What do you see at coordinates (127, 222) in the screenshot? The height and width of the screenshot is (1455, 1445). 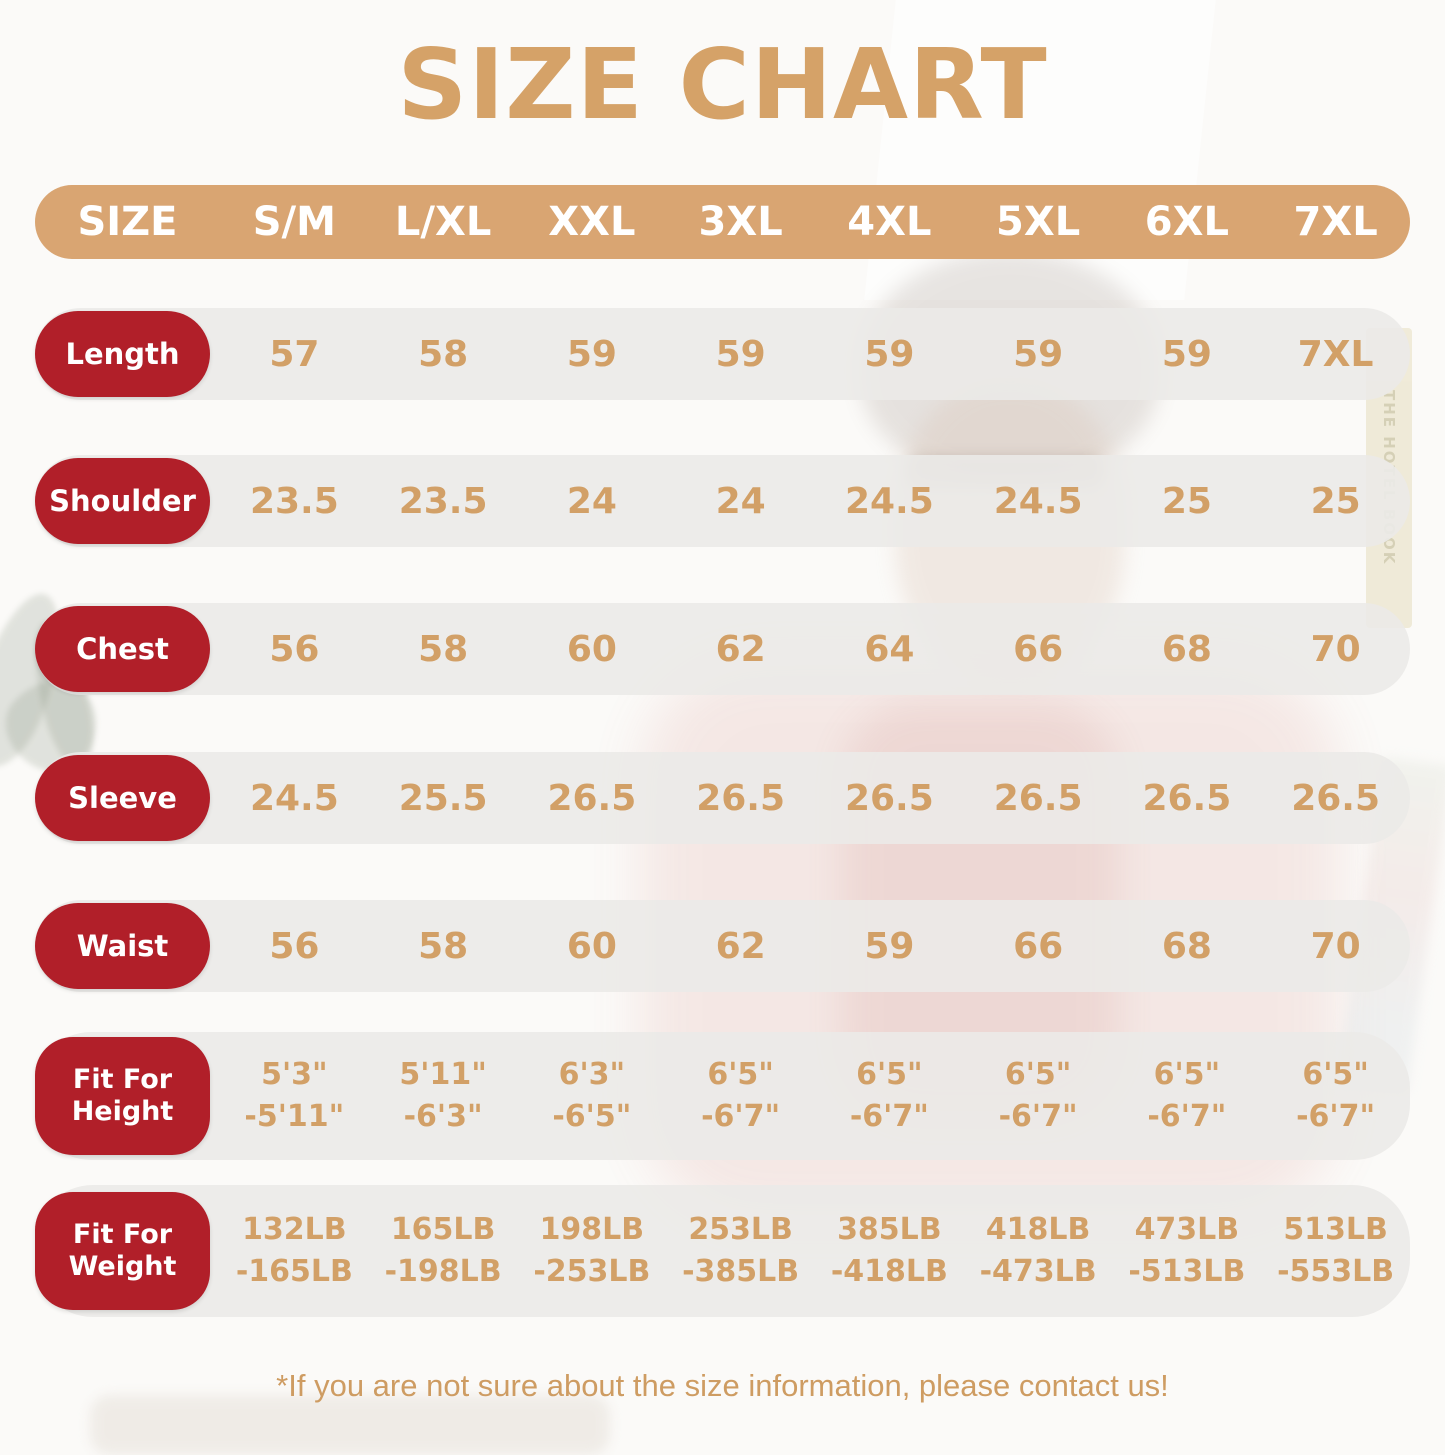 I see `header-size-label: SIZE` at bounding box center [127, 222].